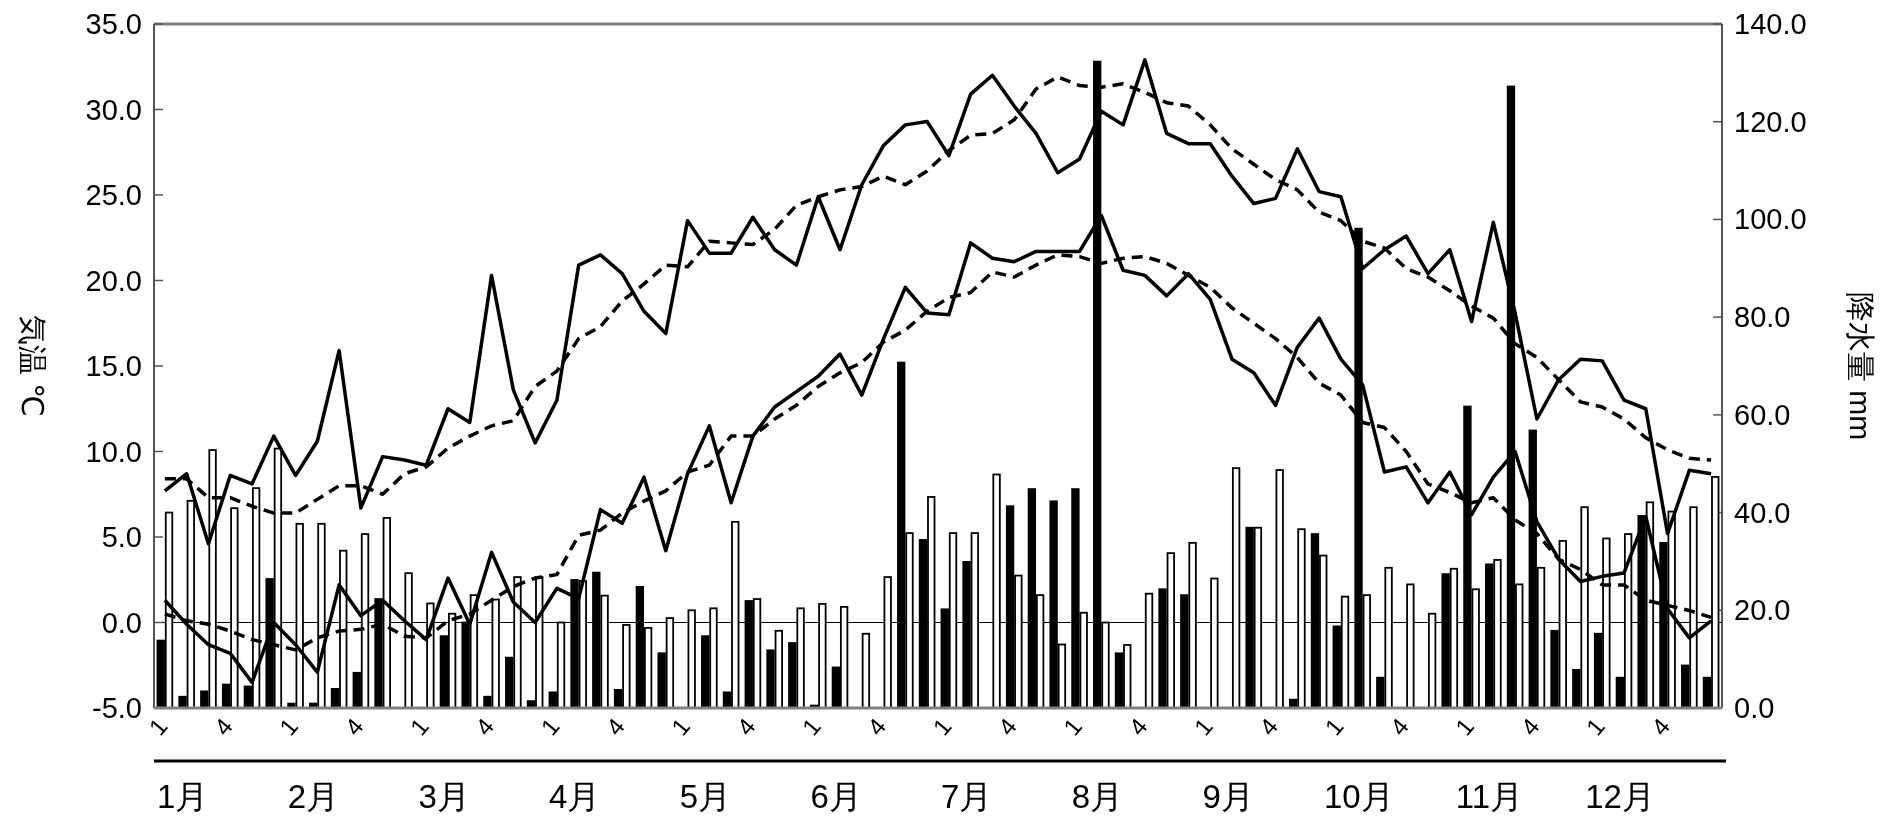 This screenshot has height=821, width=1885. What do you see at coordinates (1762, 610) in the screenshot?
I see `y2-tick-label: 20.0` at bounding box center [1762, 610].